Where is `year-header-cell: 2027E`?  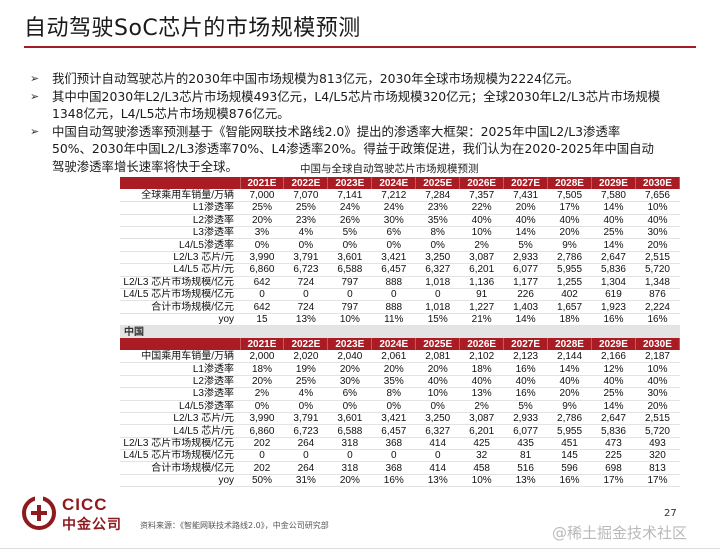
year-header-cell: 2027E is located at coordinates (526, 183).